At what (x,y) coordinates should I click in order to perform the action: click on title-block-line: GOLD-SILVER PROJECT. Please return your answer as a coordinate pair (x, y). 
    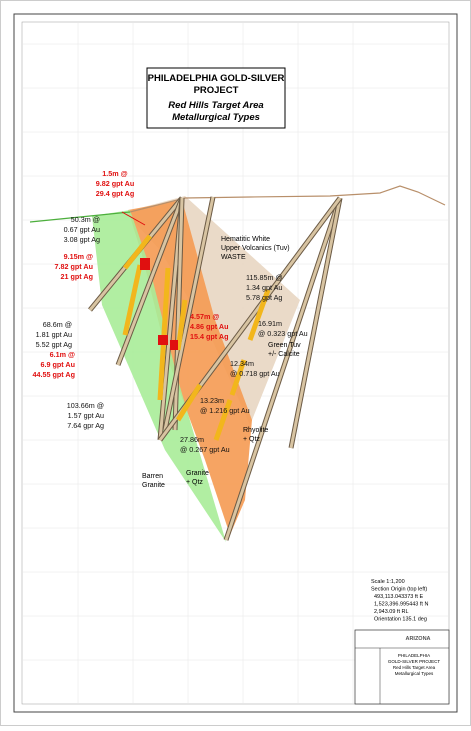
    Looking at the image, I should click on (414, 661).